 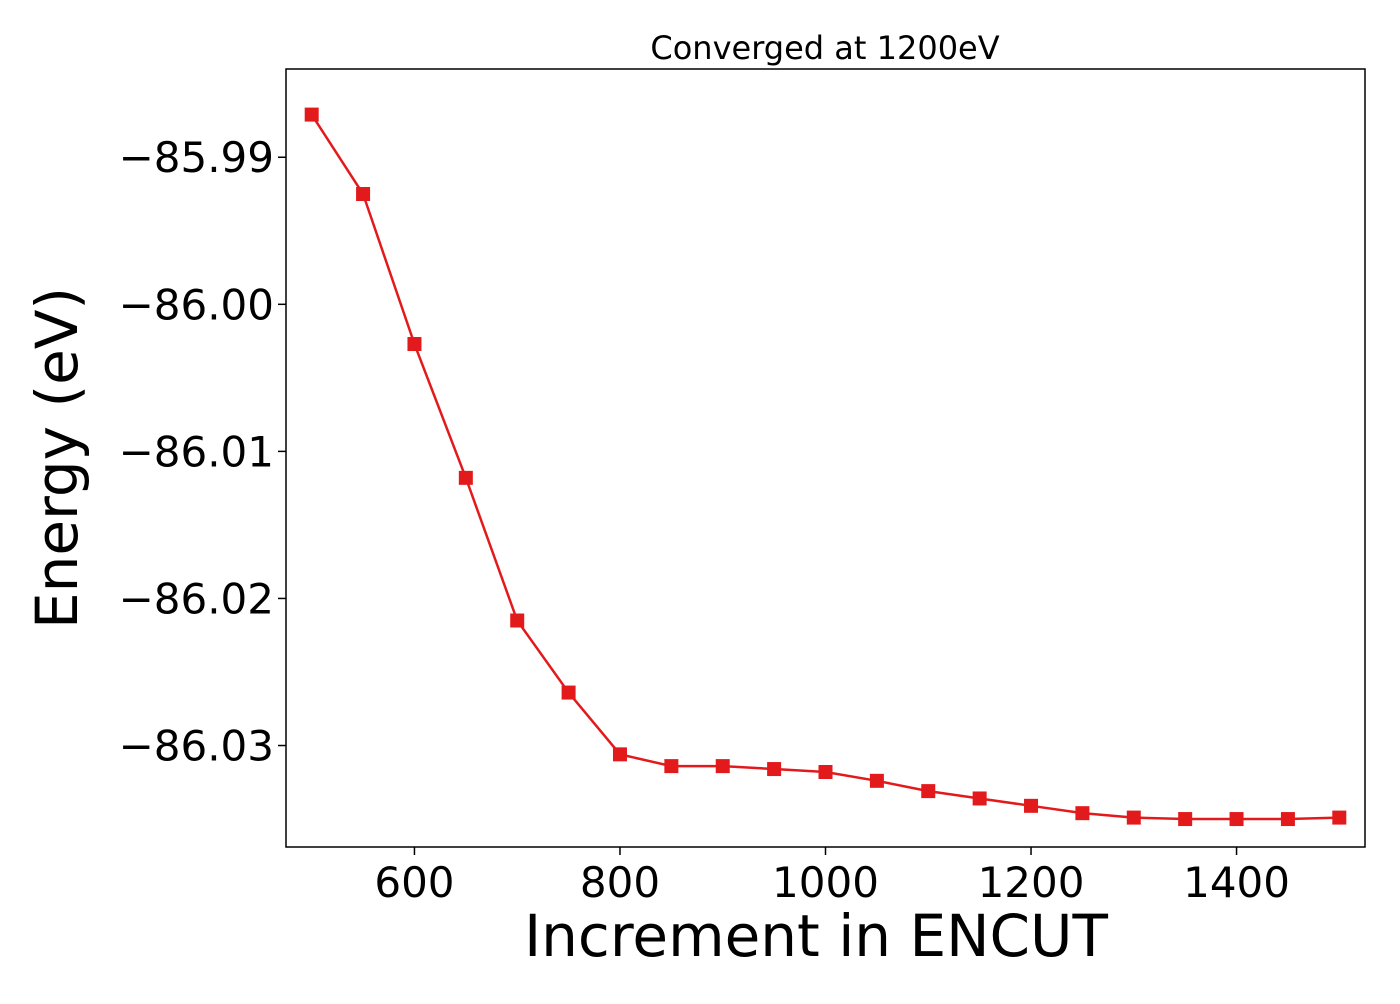 I want to click on y-axis-label: Energy (eV), so click(x=57, y=458).